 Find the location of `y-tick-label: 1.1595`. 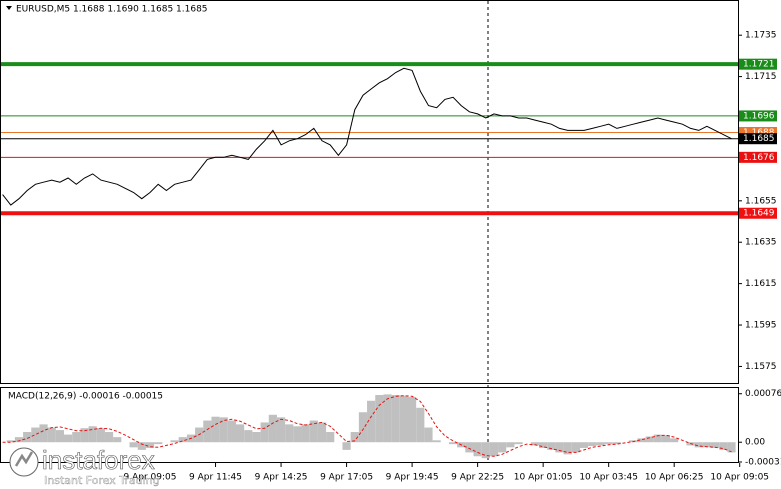

y-tick-label: 1.1595 is located at coordinates (761, 326).